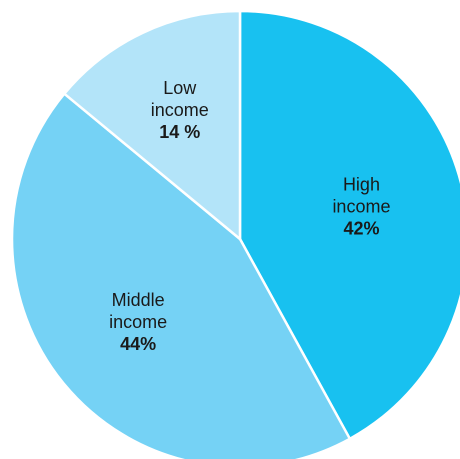 This screenshot has height=459, width=460. Describe the element at coordinates (138, 344) in the screenshot. I see `slice-value-label: 44%` at that location.